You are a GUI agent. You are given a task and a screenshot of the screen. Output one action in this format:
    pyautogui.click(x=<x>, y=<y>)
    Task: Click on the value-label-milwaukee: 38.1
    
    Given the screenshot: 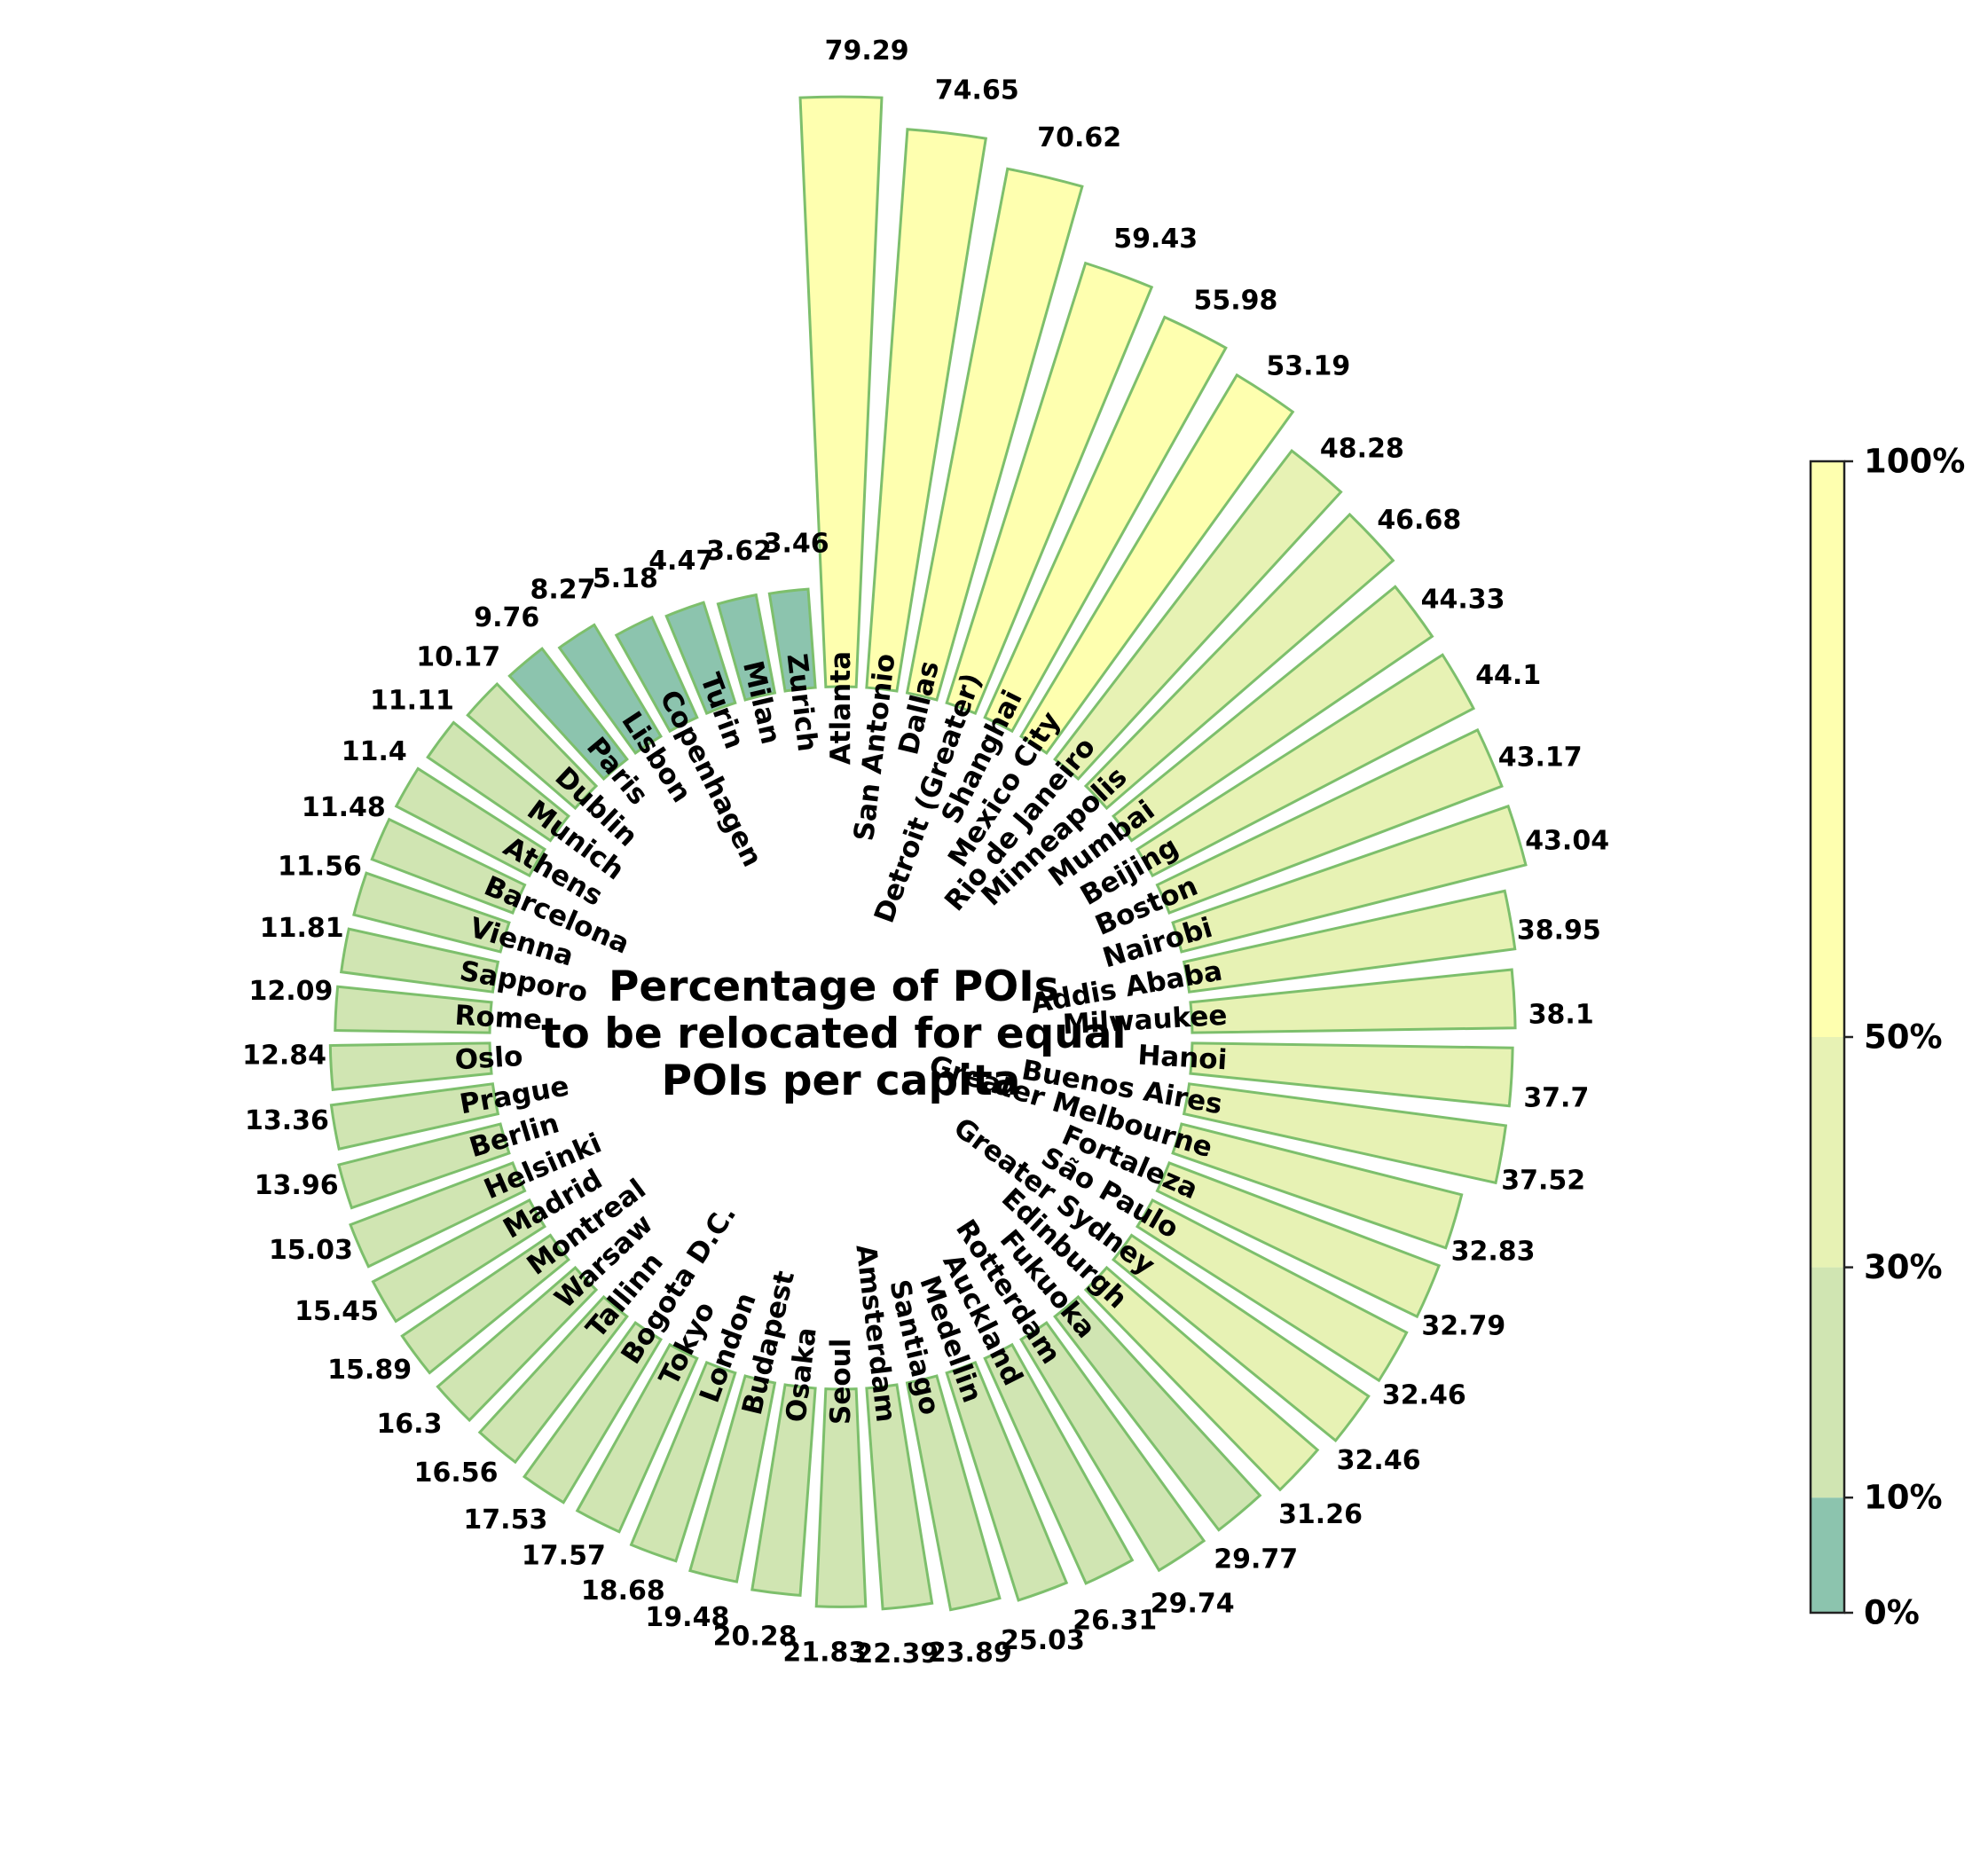 What is the action you would take?
    pyautogui.click(x=1561, y=1015)
    